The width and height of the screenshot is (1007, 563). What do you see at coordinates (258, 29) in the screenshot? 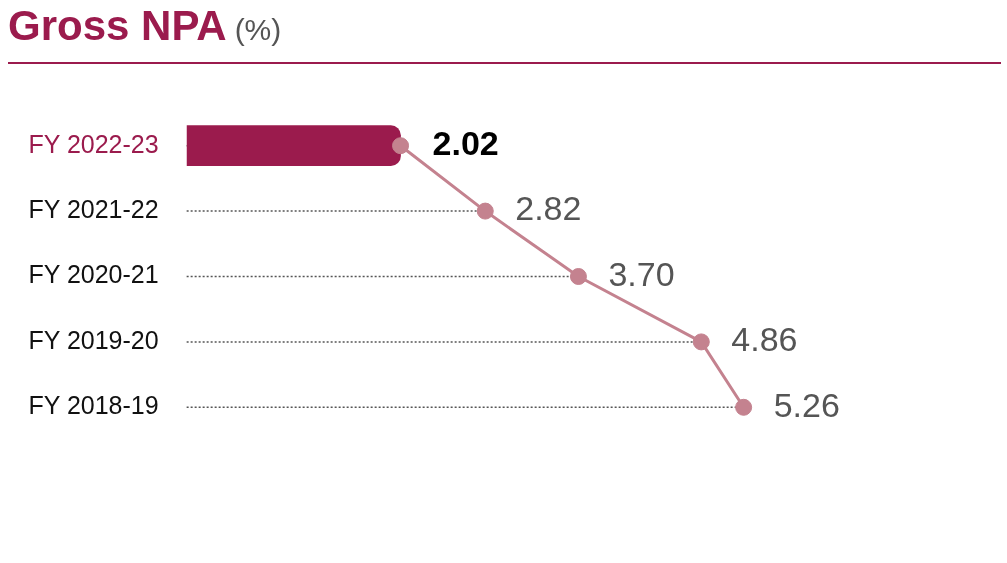
I see `chart-subtitle: (%)` at bounding box center [258, 29].